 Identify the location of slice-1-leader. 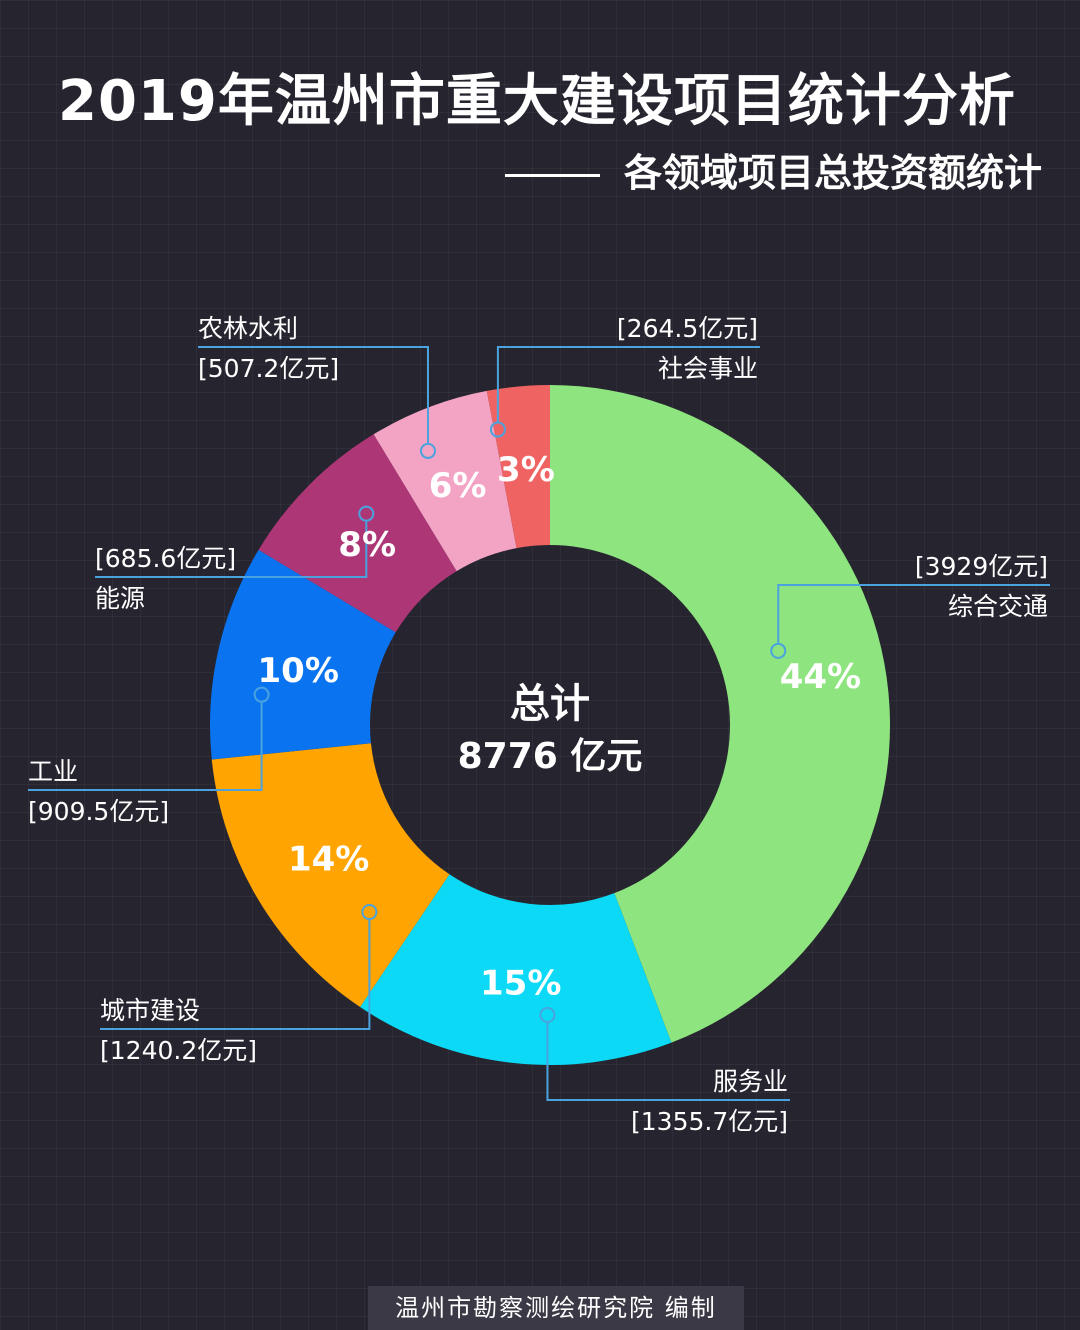
(913, 613).